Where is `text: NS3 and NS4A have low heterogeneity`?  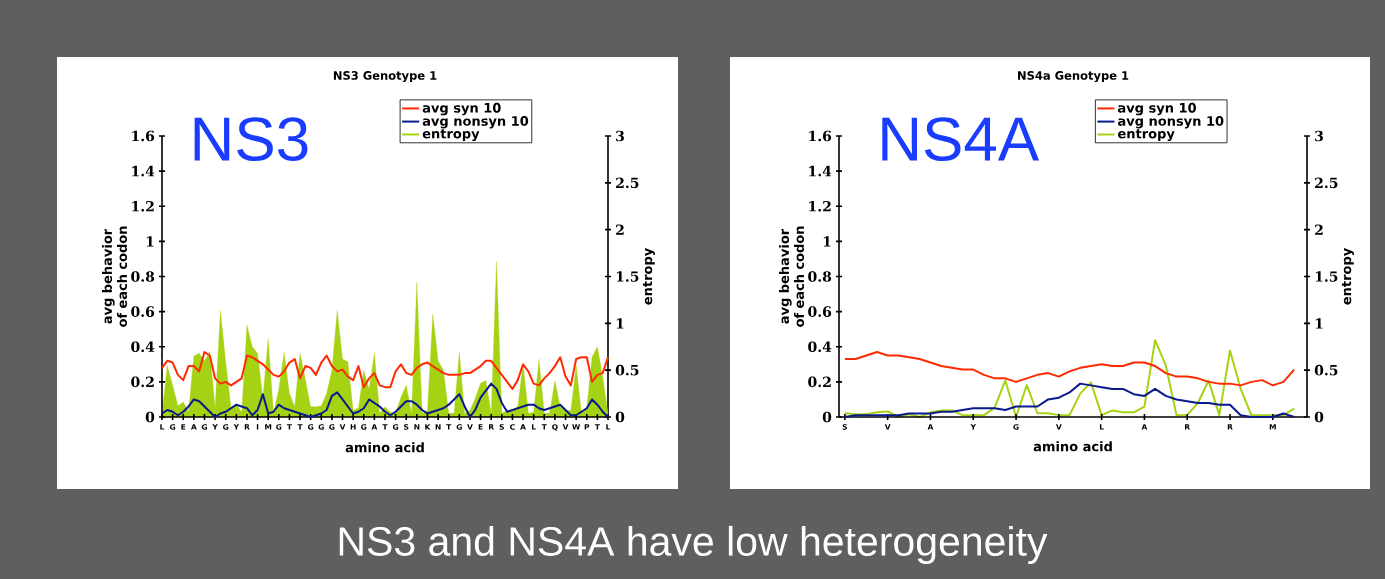 text: NS3 and NS4A have low heterogeneity is located at coordinates (693, 545).